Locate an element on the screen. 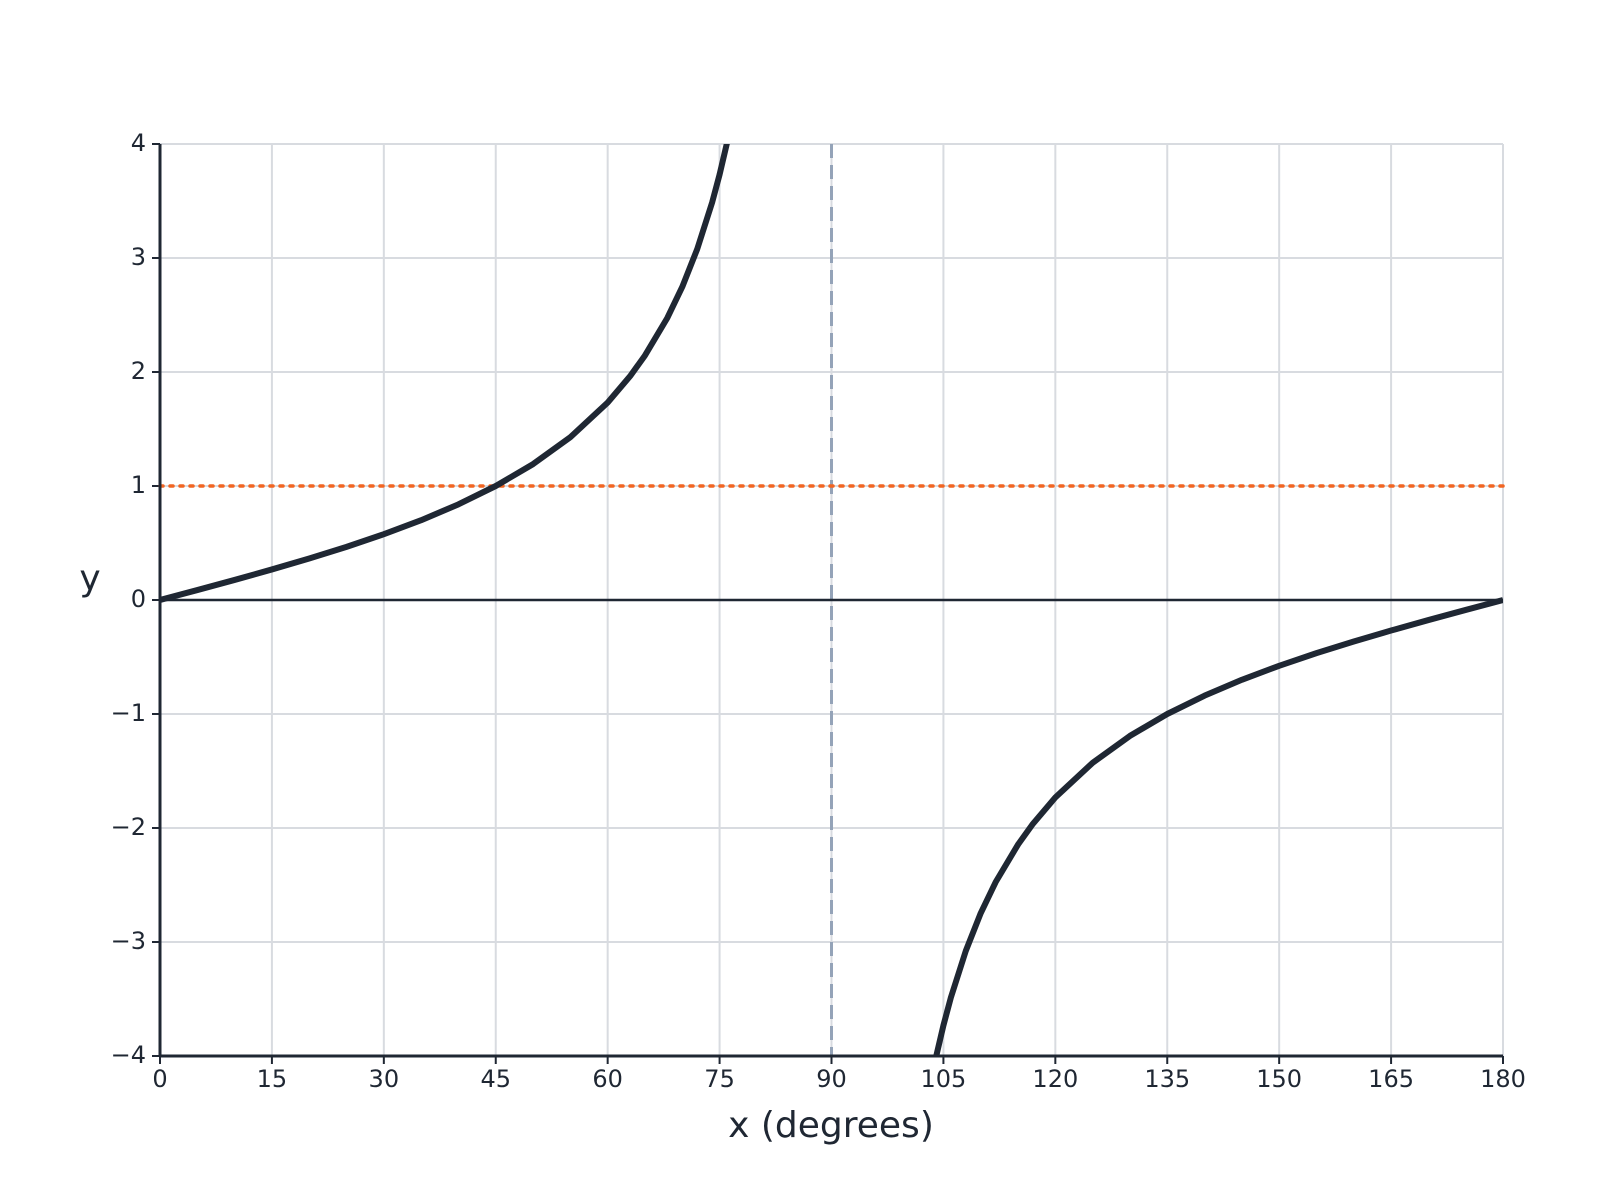 The height and width of the screenshot is (1200, 1600). x-tick-label: 60 is located at coordinates (607, 1079).